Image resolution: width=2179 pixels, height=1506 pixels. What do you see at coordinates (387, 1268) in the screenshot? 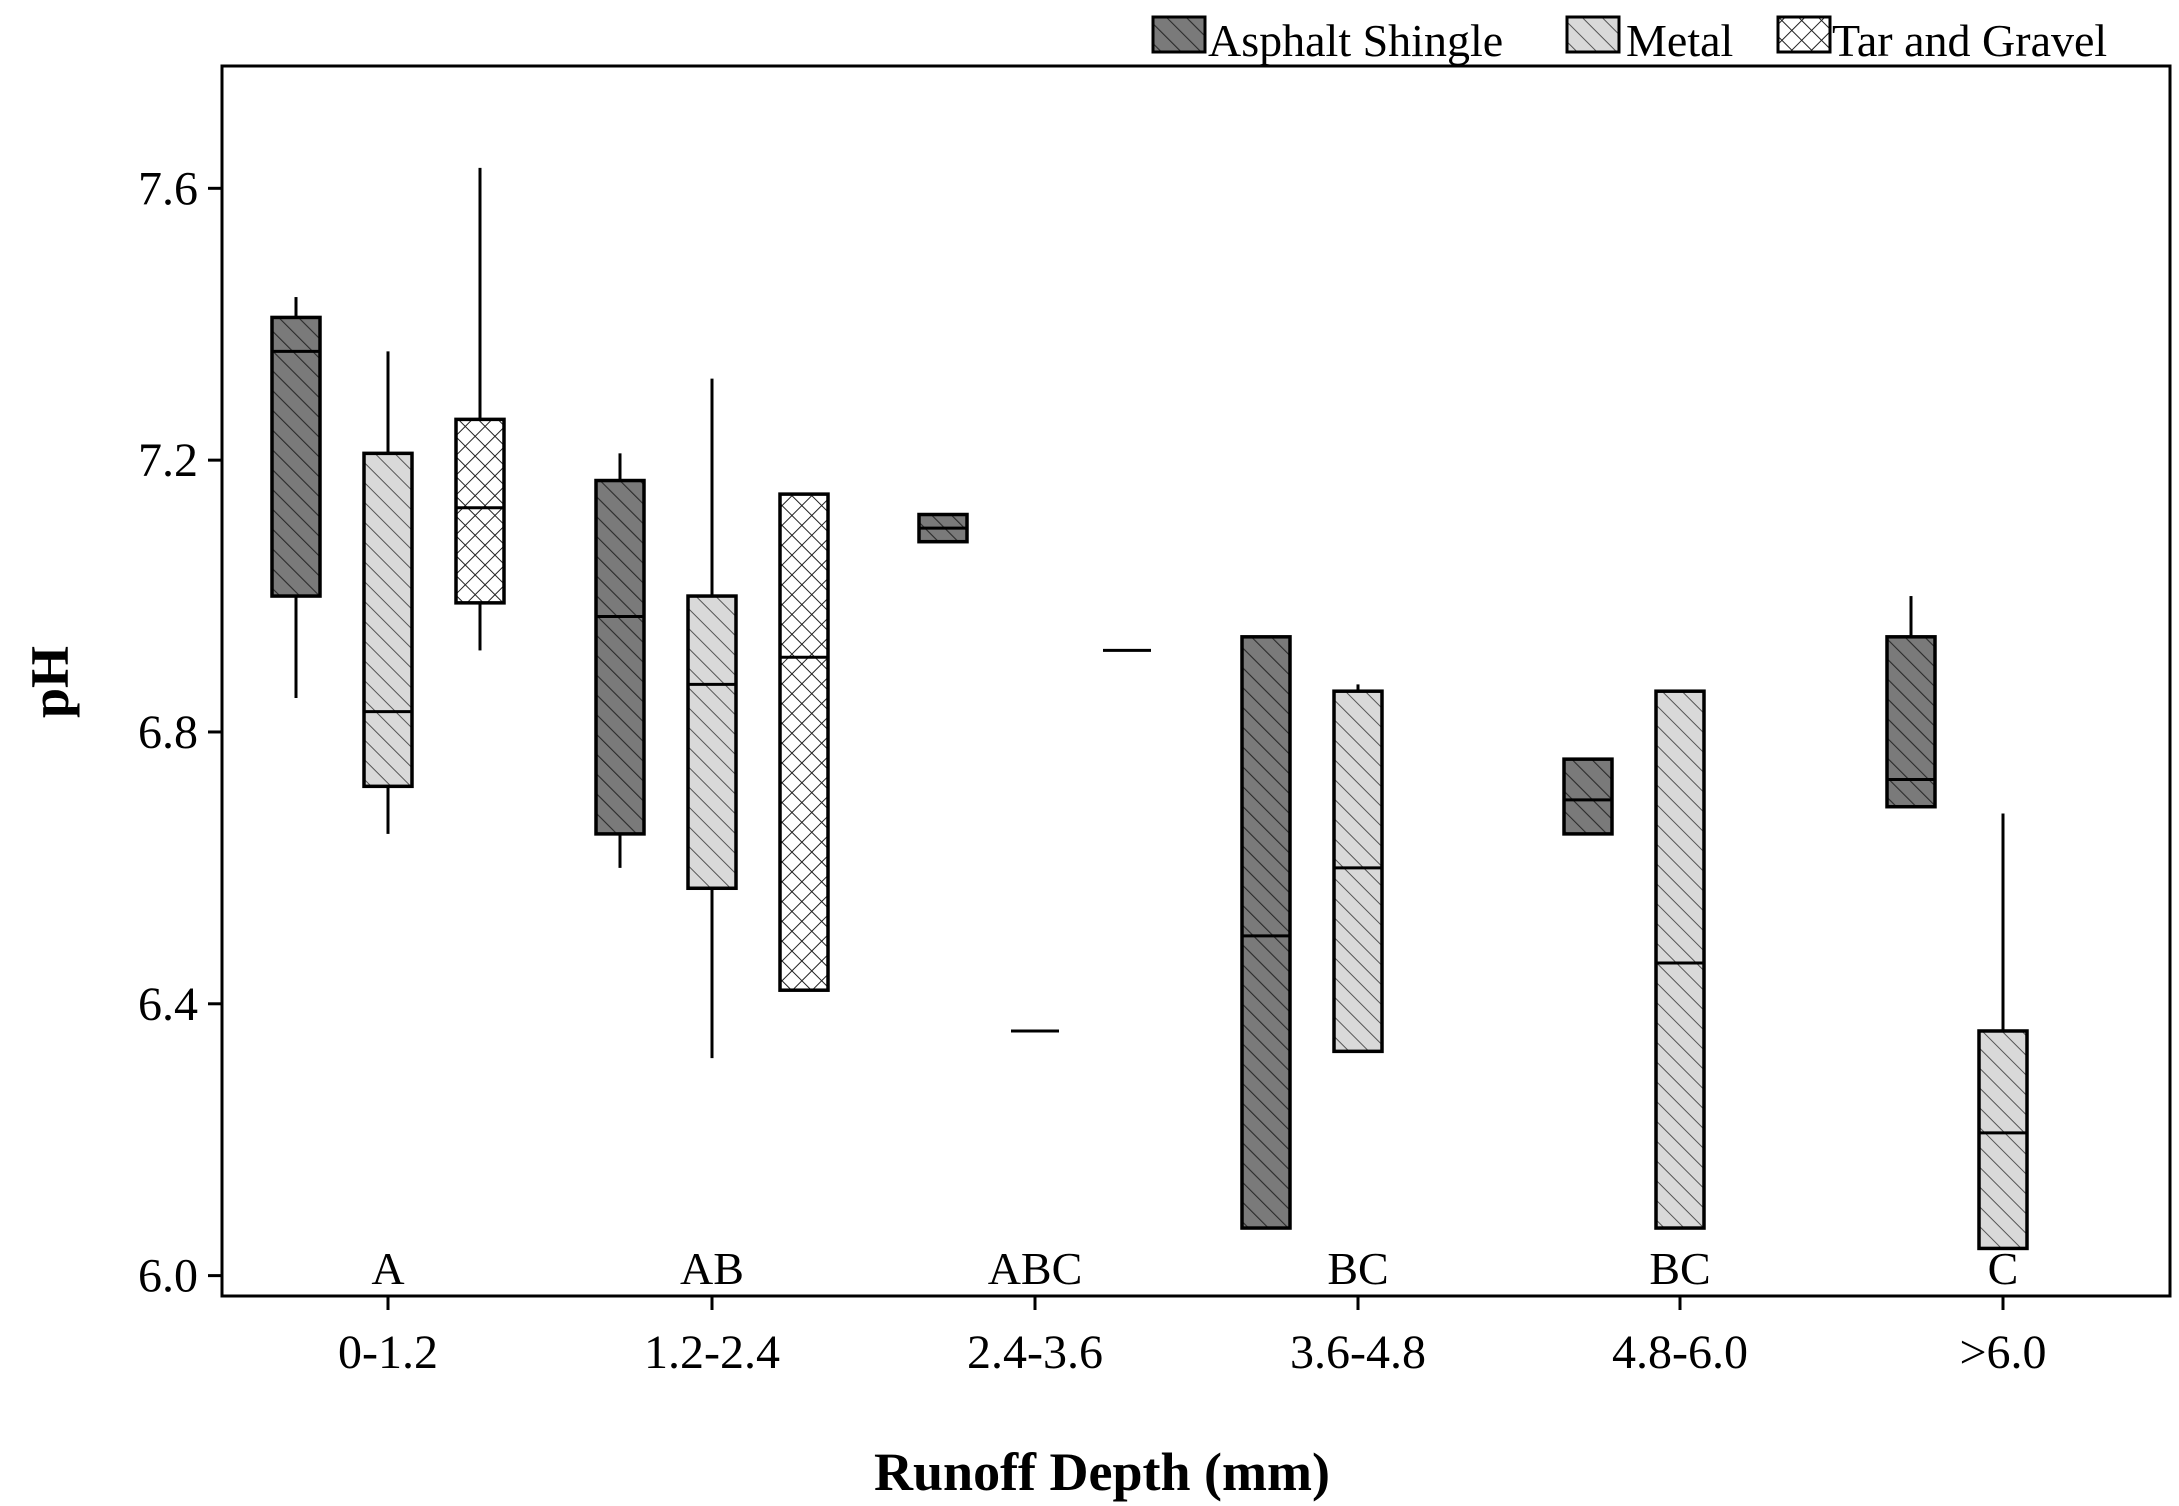
I see `group-letter: A` at bounding box center [387, 1268].